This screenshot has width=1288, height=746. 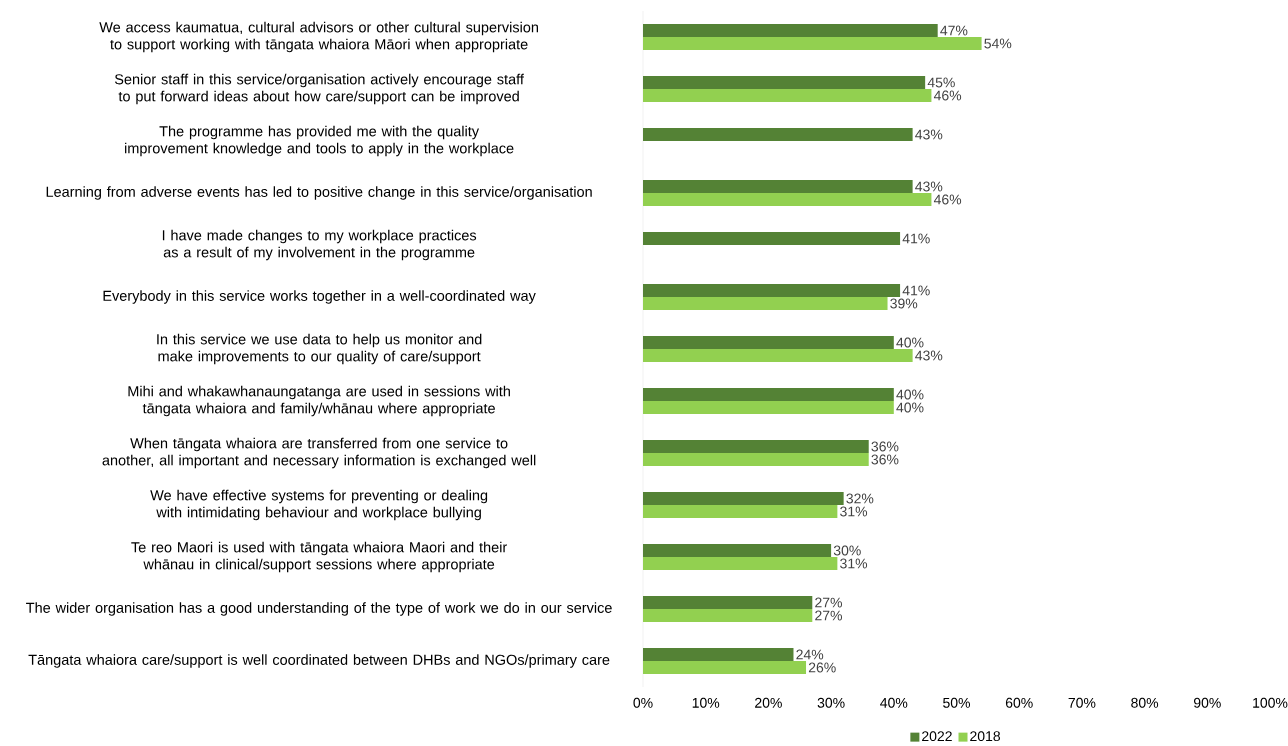 What do you see at coordinates (319, 245) in the screenshot?
I see `y-tick-label: I have made changes to my workplace practices as a result of my involvement in the programme` at bounding box center [319, 245].